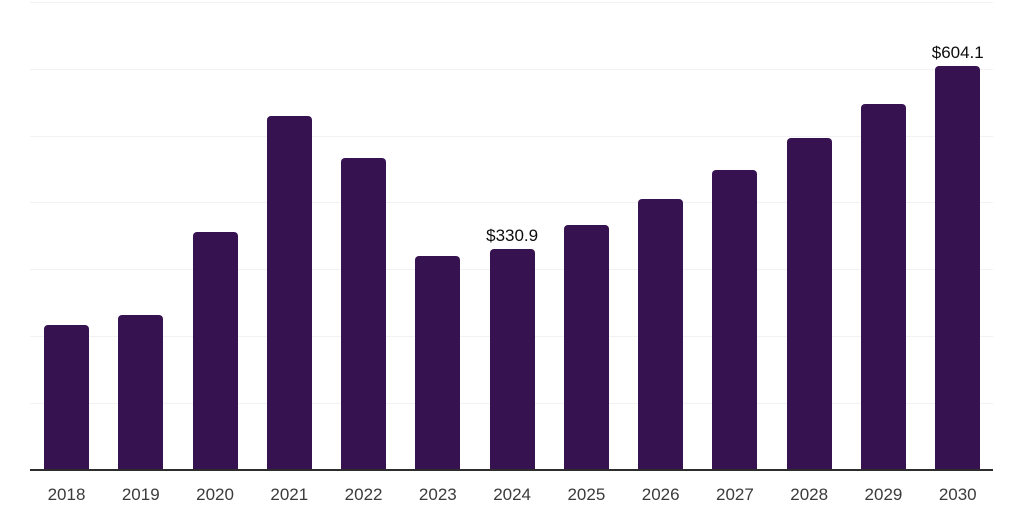  What do you see at coordinates (512, 235) in the screenshot?
I see `bar-value-label: $330.9` at bounding box center [512, 235].